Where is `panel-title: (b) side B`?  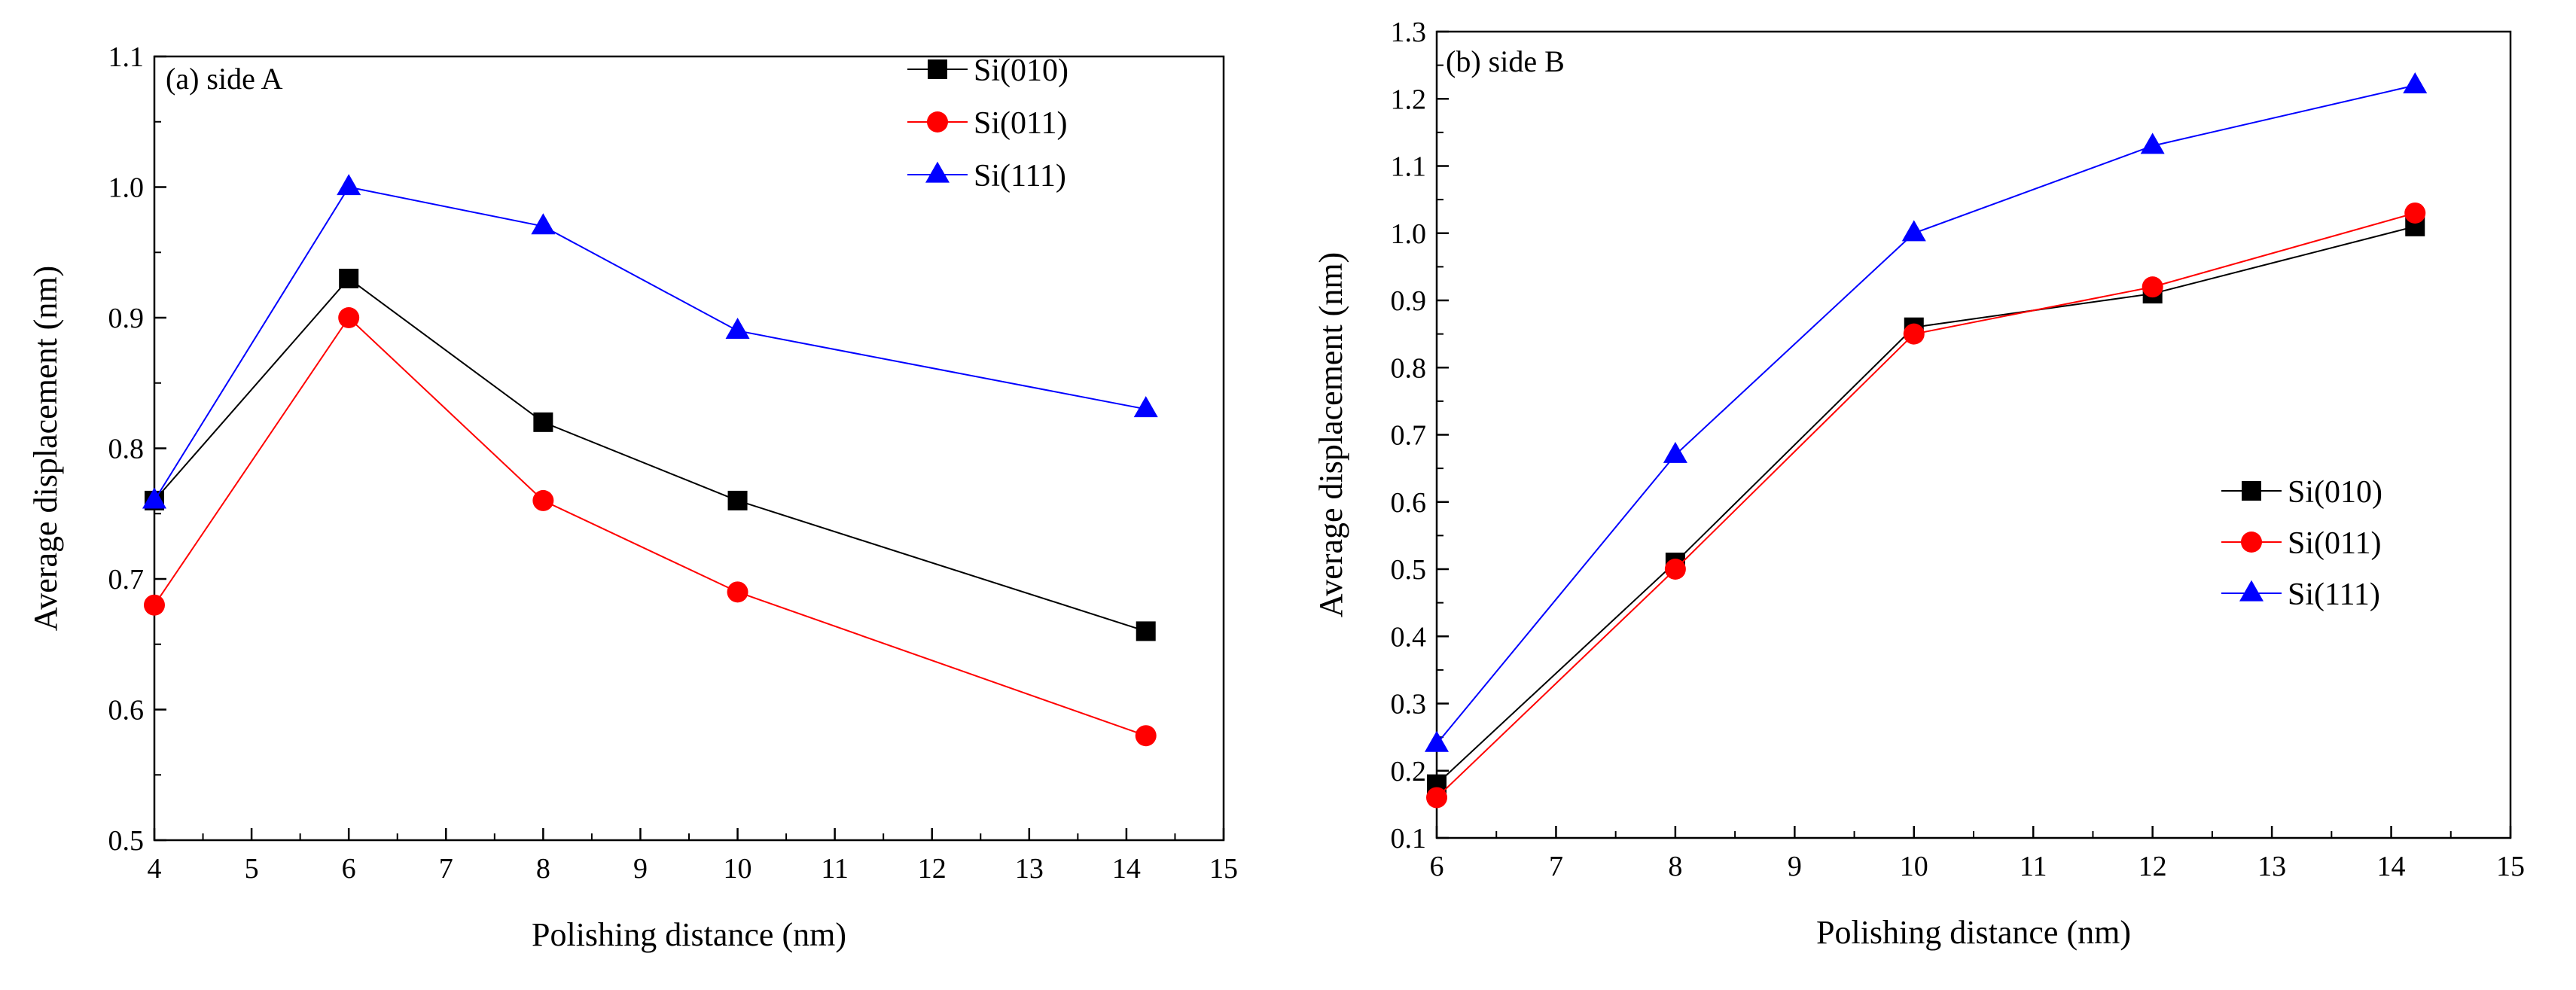 panel-title: (b) side B is located at coordinates (1505, 61).